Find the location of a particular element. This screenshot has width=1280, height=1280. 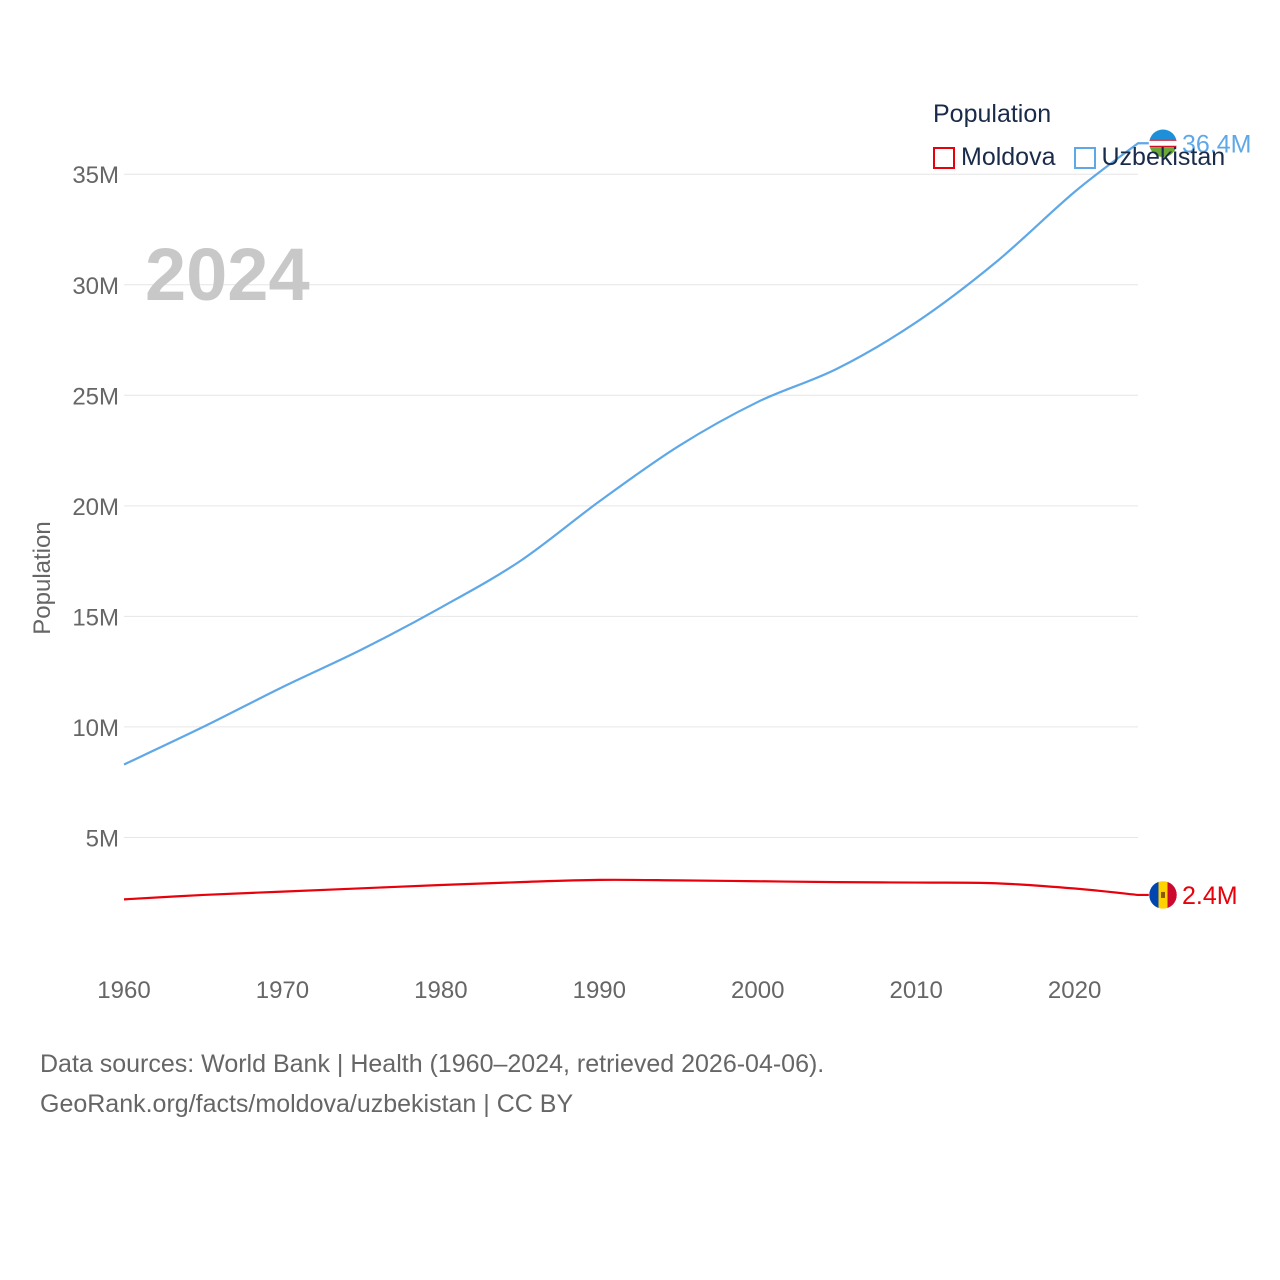

x-tick-label: 1980 is located at coordinates (440, 990).